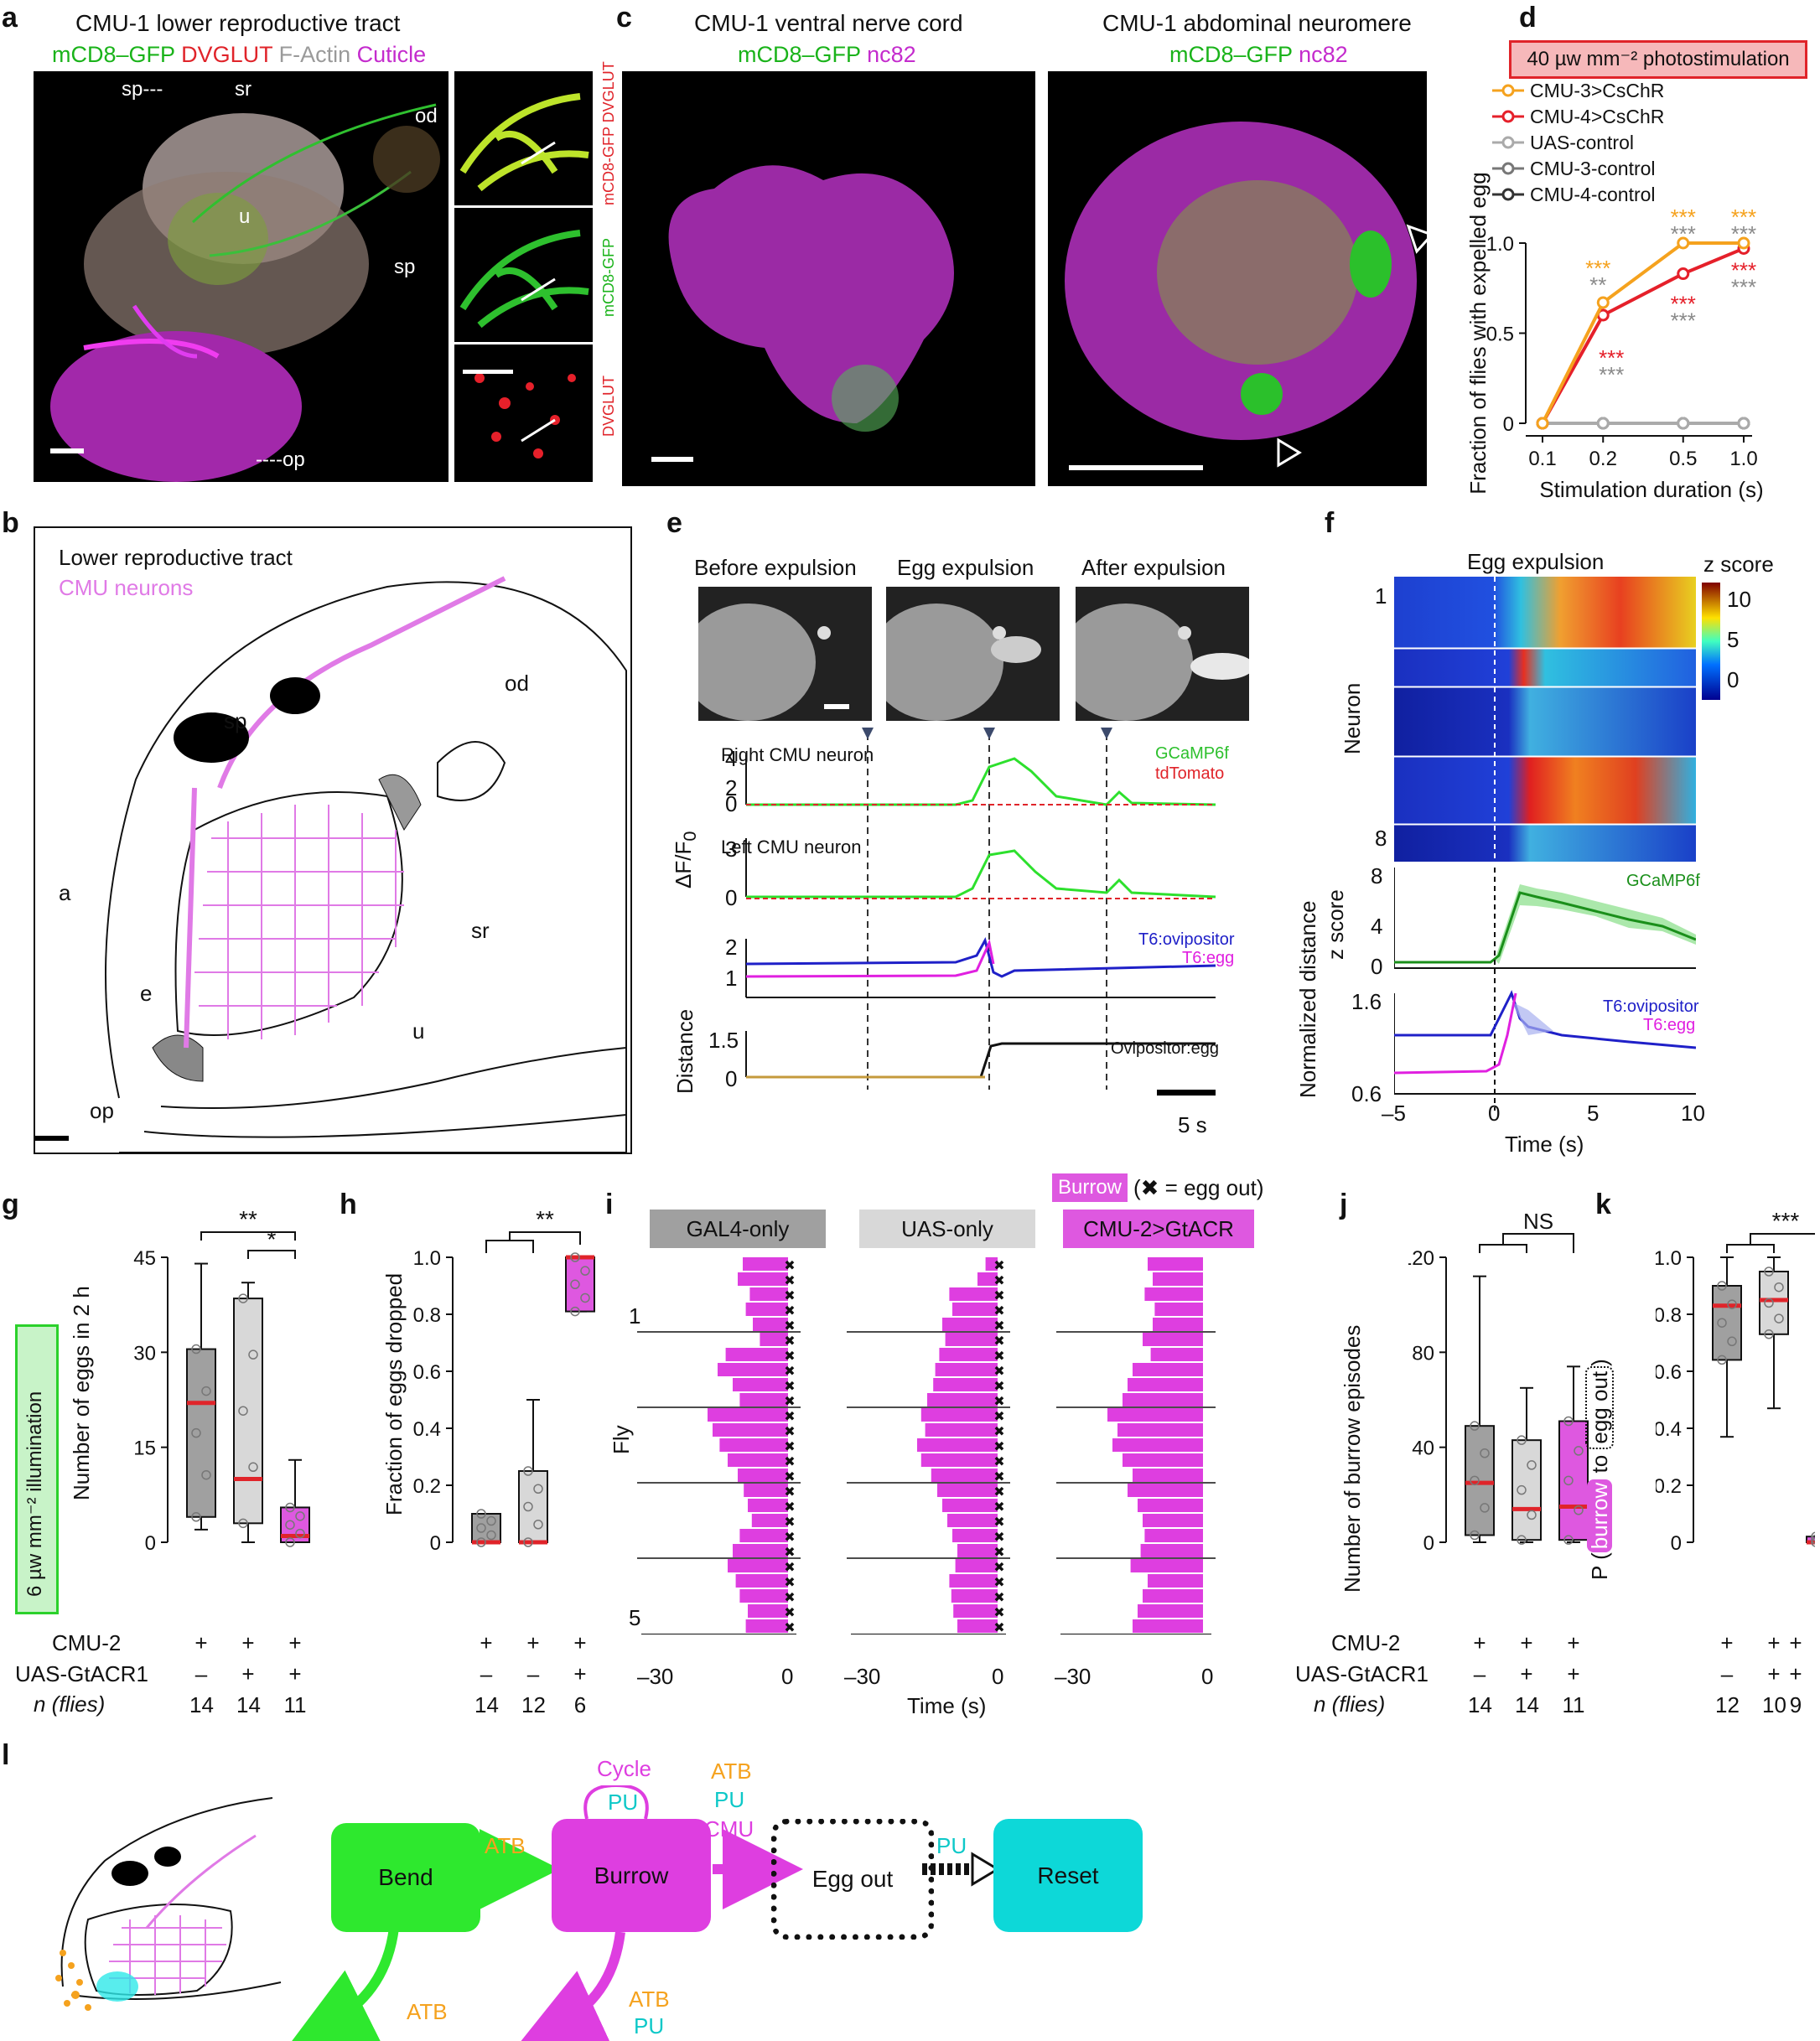  Describe the element at coordinates (1738, 564) in the screenshot. I see `f-zscore-label: z score` at that location.